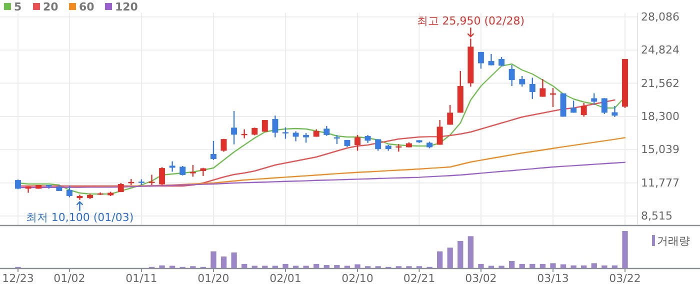 The width and height of the screenshot is (700, 289). I want to click on x-tick-label: 02/10, so click(358, 278).